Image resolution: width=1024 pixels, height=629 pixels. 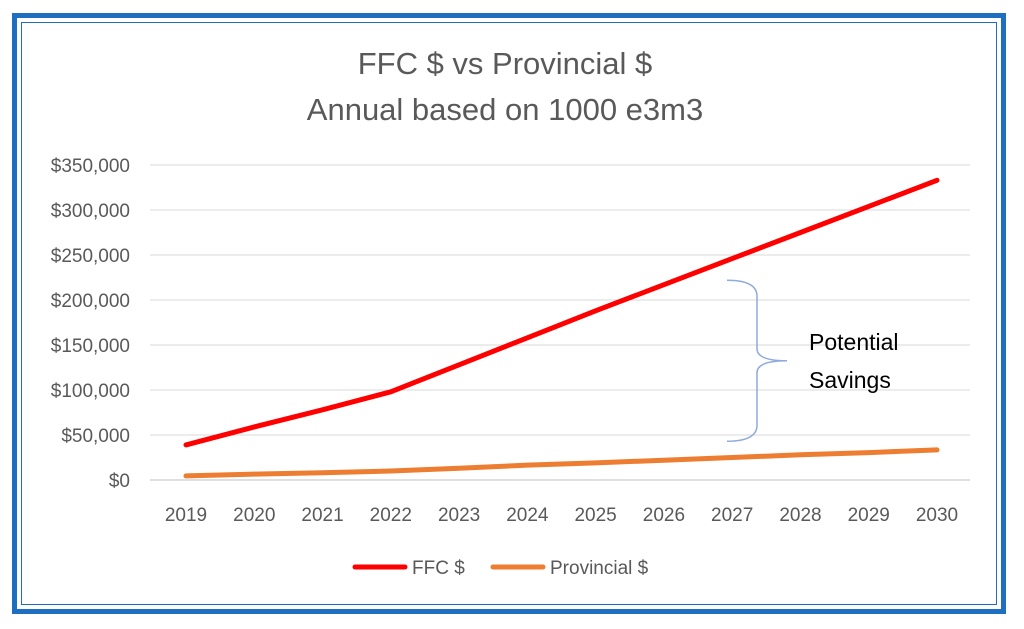 I want to click on x-tick-label: 2023, so click(x=459, y=515).